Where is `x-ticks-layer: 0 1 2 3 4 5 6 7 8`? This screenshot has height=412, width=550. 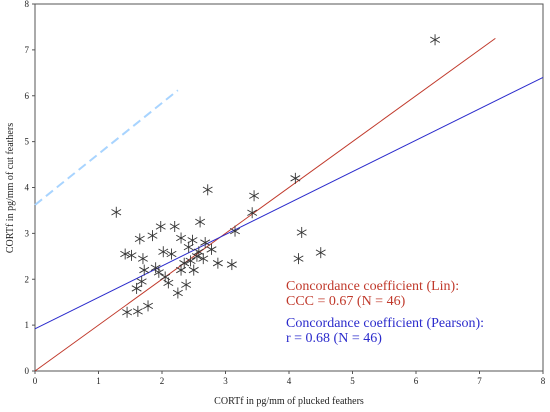
x-ticks-layer: 0 1 2 3 4 5 6 7 8 is located at coordinates (289, 378).